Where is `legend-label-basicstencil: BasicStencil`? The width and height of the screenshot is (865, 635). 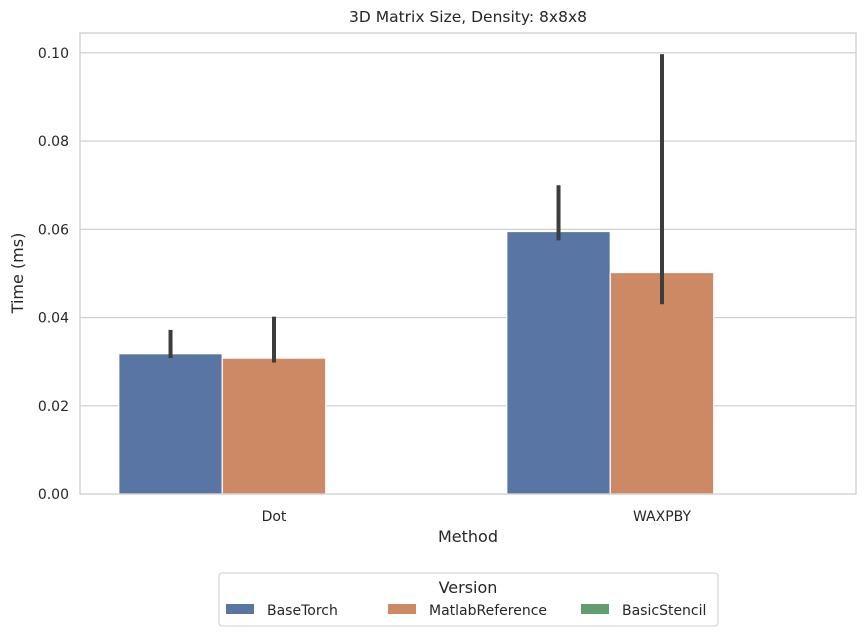 legend-label-basicstencil: BasicStencil is located at coordinates (664, 611).